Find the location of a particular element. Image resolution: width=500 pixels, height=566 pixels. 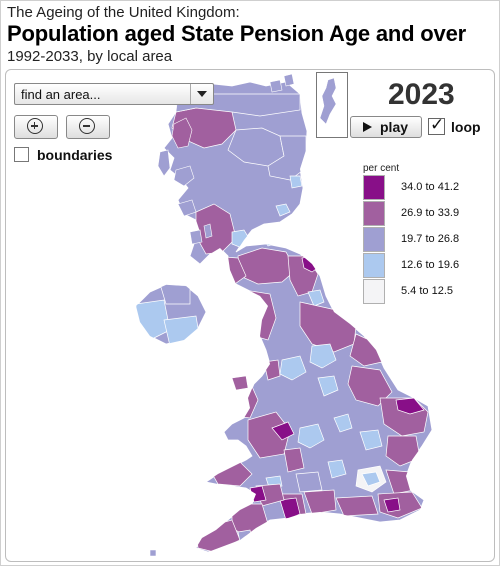

legend-label: 26.9 to 33.9 is located at coordinates (430, 213).